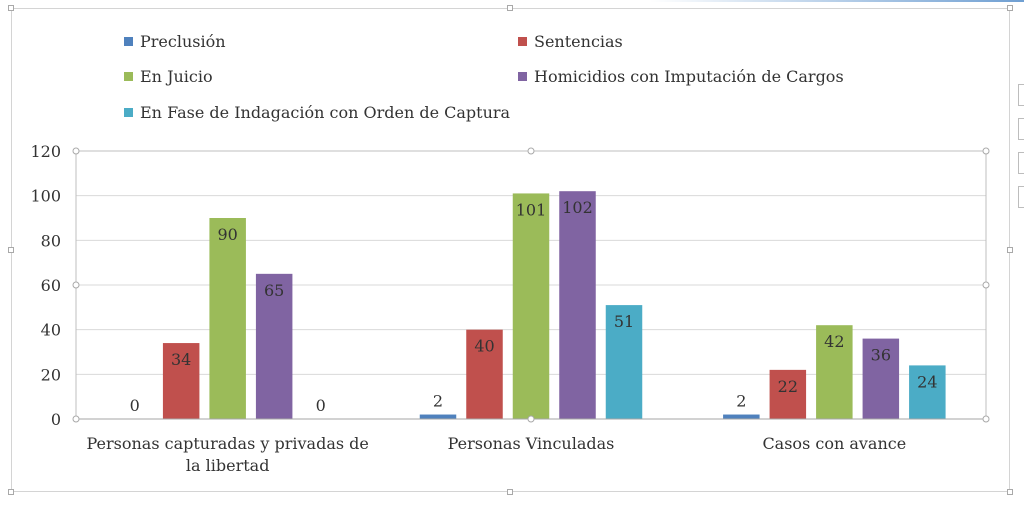 This screenshot has height=507, width=1024. What do you see at coordinates (510, 8) in the screenshot?
I see `resize-handle-top` at bounding box center [510, 8].